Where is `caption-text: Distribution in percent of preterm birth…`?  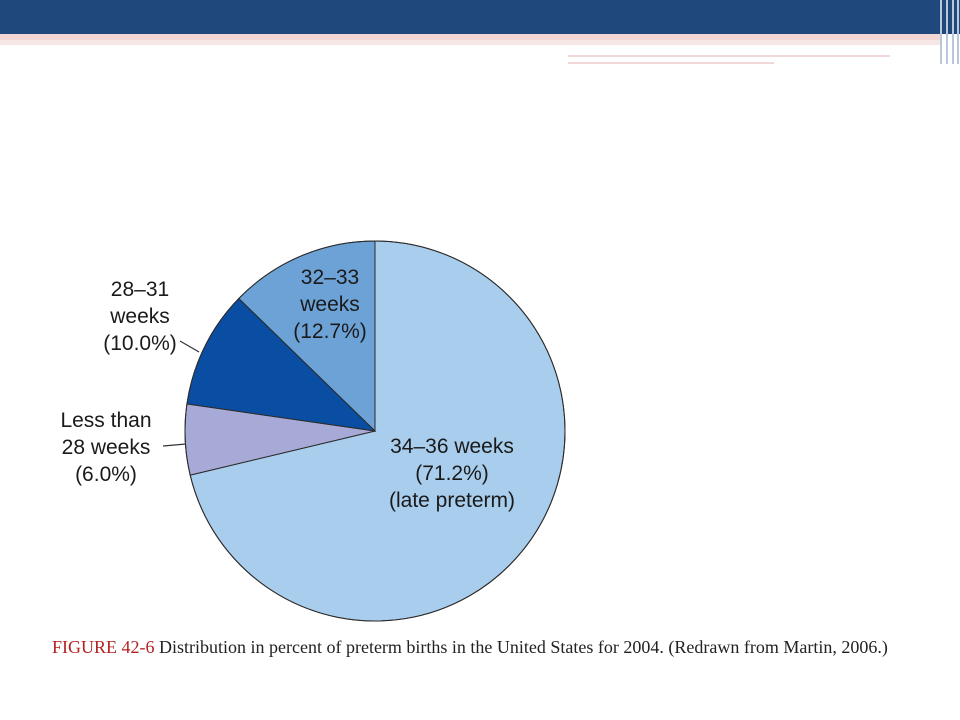
caption-text: Distribution in percent of preterm birth… is located at coordinates (521, 647).